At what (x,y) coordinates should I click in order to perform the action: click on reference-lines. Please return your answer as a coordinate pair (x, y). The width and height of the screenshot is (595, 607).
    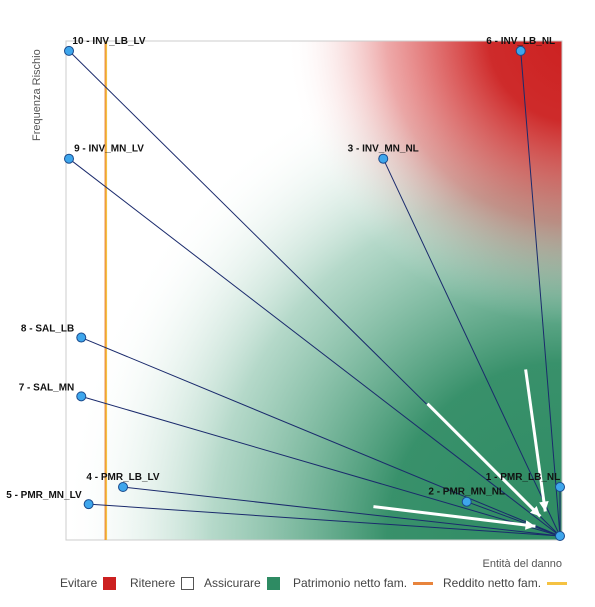
    Looking at the image, I should click on (106, 290).